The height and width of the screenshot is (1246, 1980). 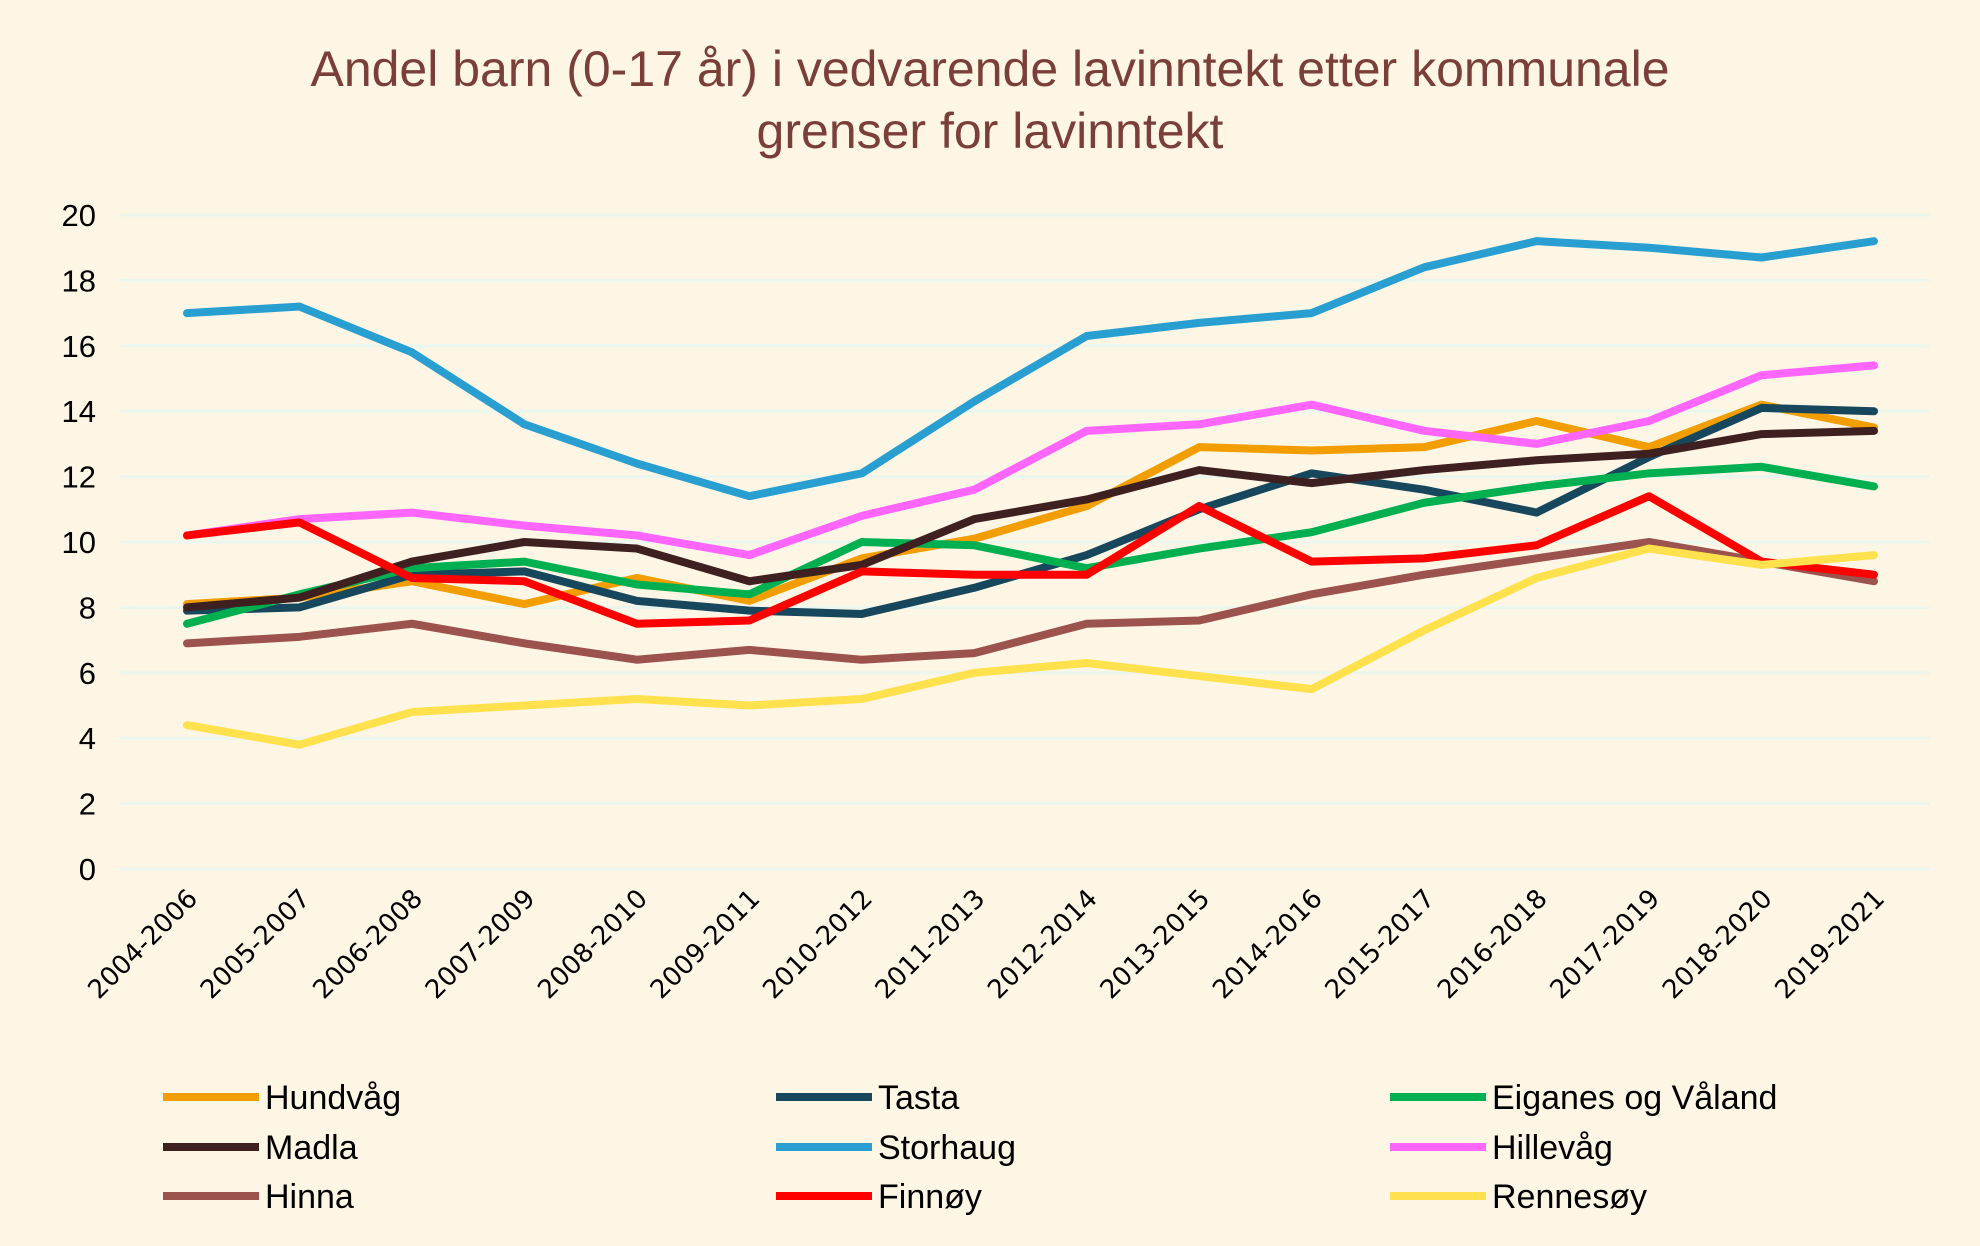 What do you see at coordinates (87, 607) in the screenshot?
I see `y-tick-label: 8` at bounding box center [87, 607].